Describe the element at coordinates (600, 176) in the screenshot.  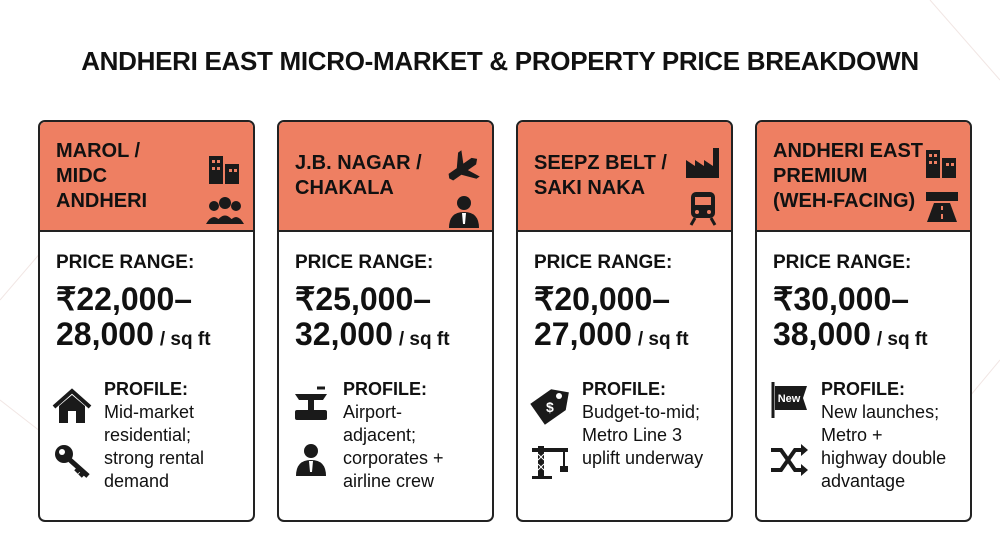
I see `header-text: SEEPZ BELT / SAKI NAKA` at that location.